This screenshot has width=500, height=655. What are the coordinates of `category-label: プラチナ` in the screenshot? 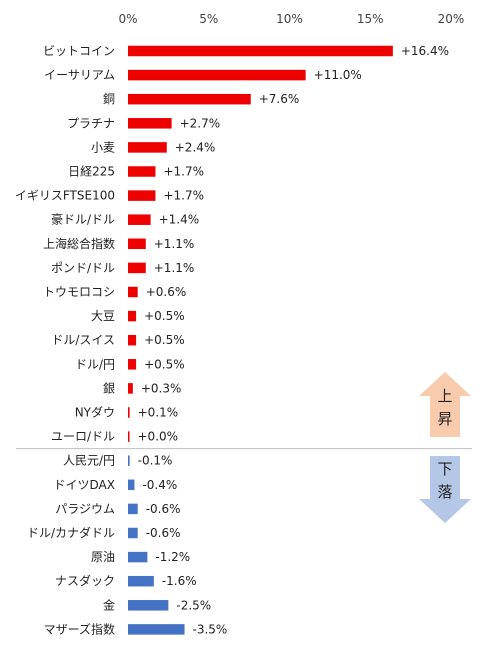 It's located at (91, 123).